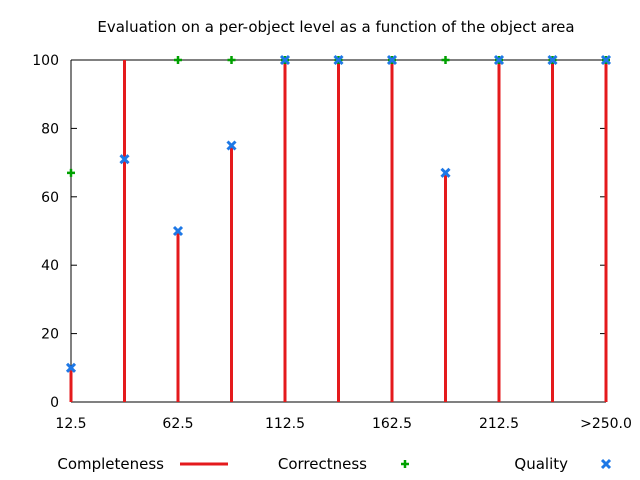 The image size is (640, 480). Describe the element at coordinates (45, 61) in the screenshot. I see `y-tick-label: 100` at that location.